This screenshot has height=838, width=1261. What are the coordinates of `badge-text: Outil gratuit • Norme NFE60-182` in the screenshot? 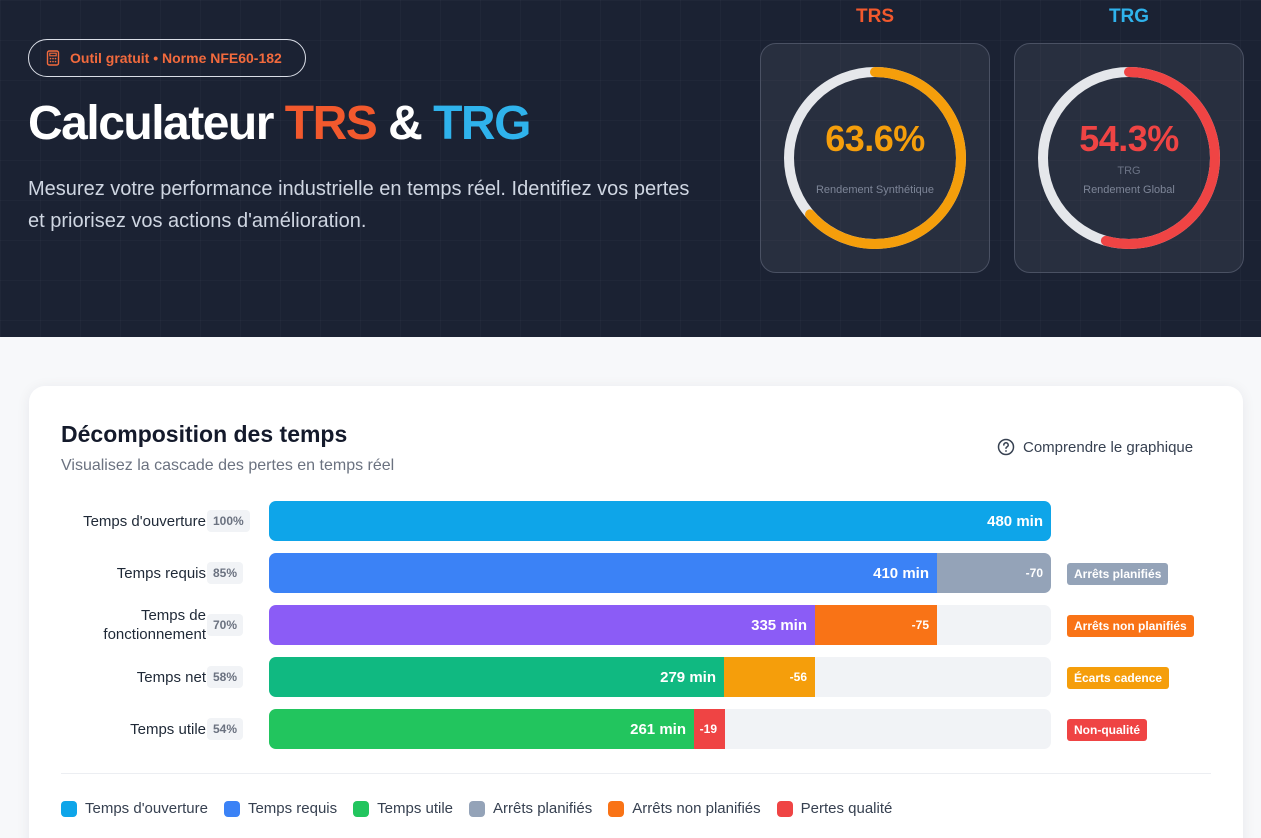 It's located at (176, 58).